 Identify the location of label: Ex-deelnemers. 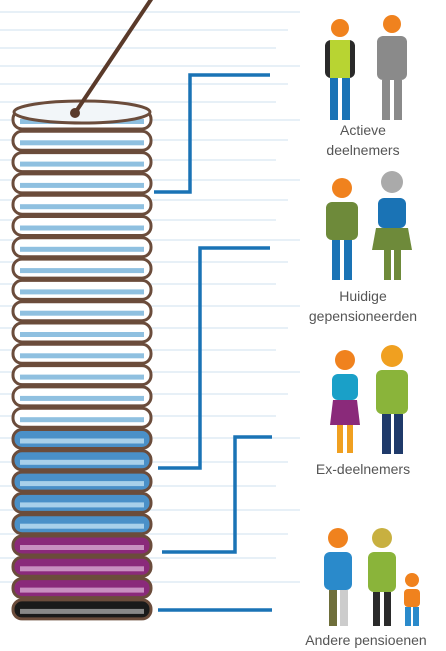
(363, 469).